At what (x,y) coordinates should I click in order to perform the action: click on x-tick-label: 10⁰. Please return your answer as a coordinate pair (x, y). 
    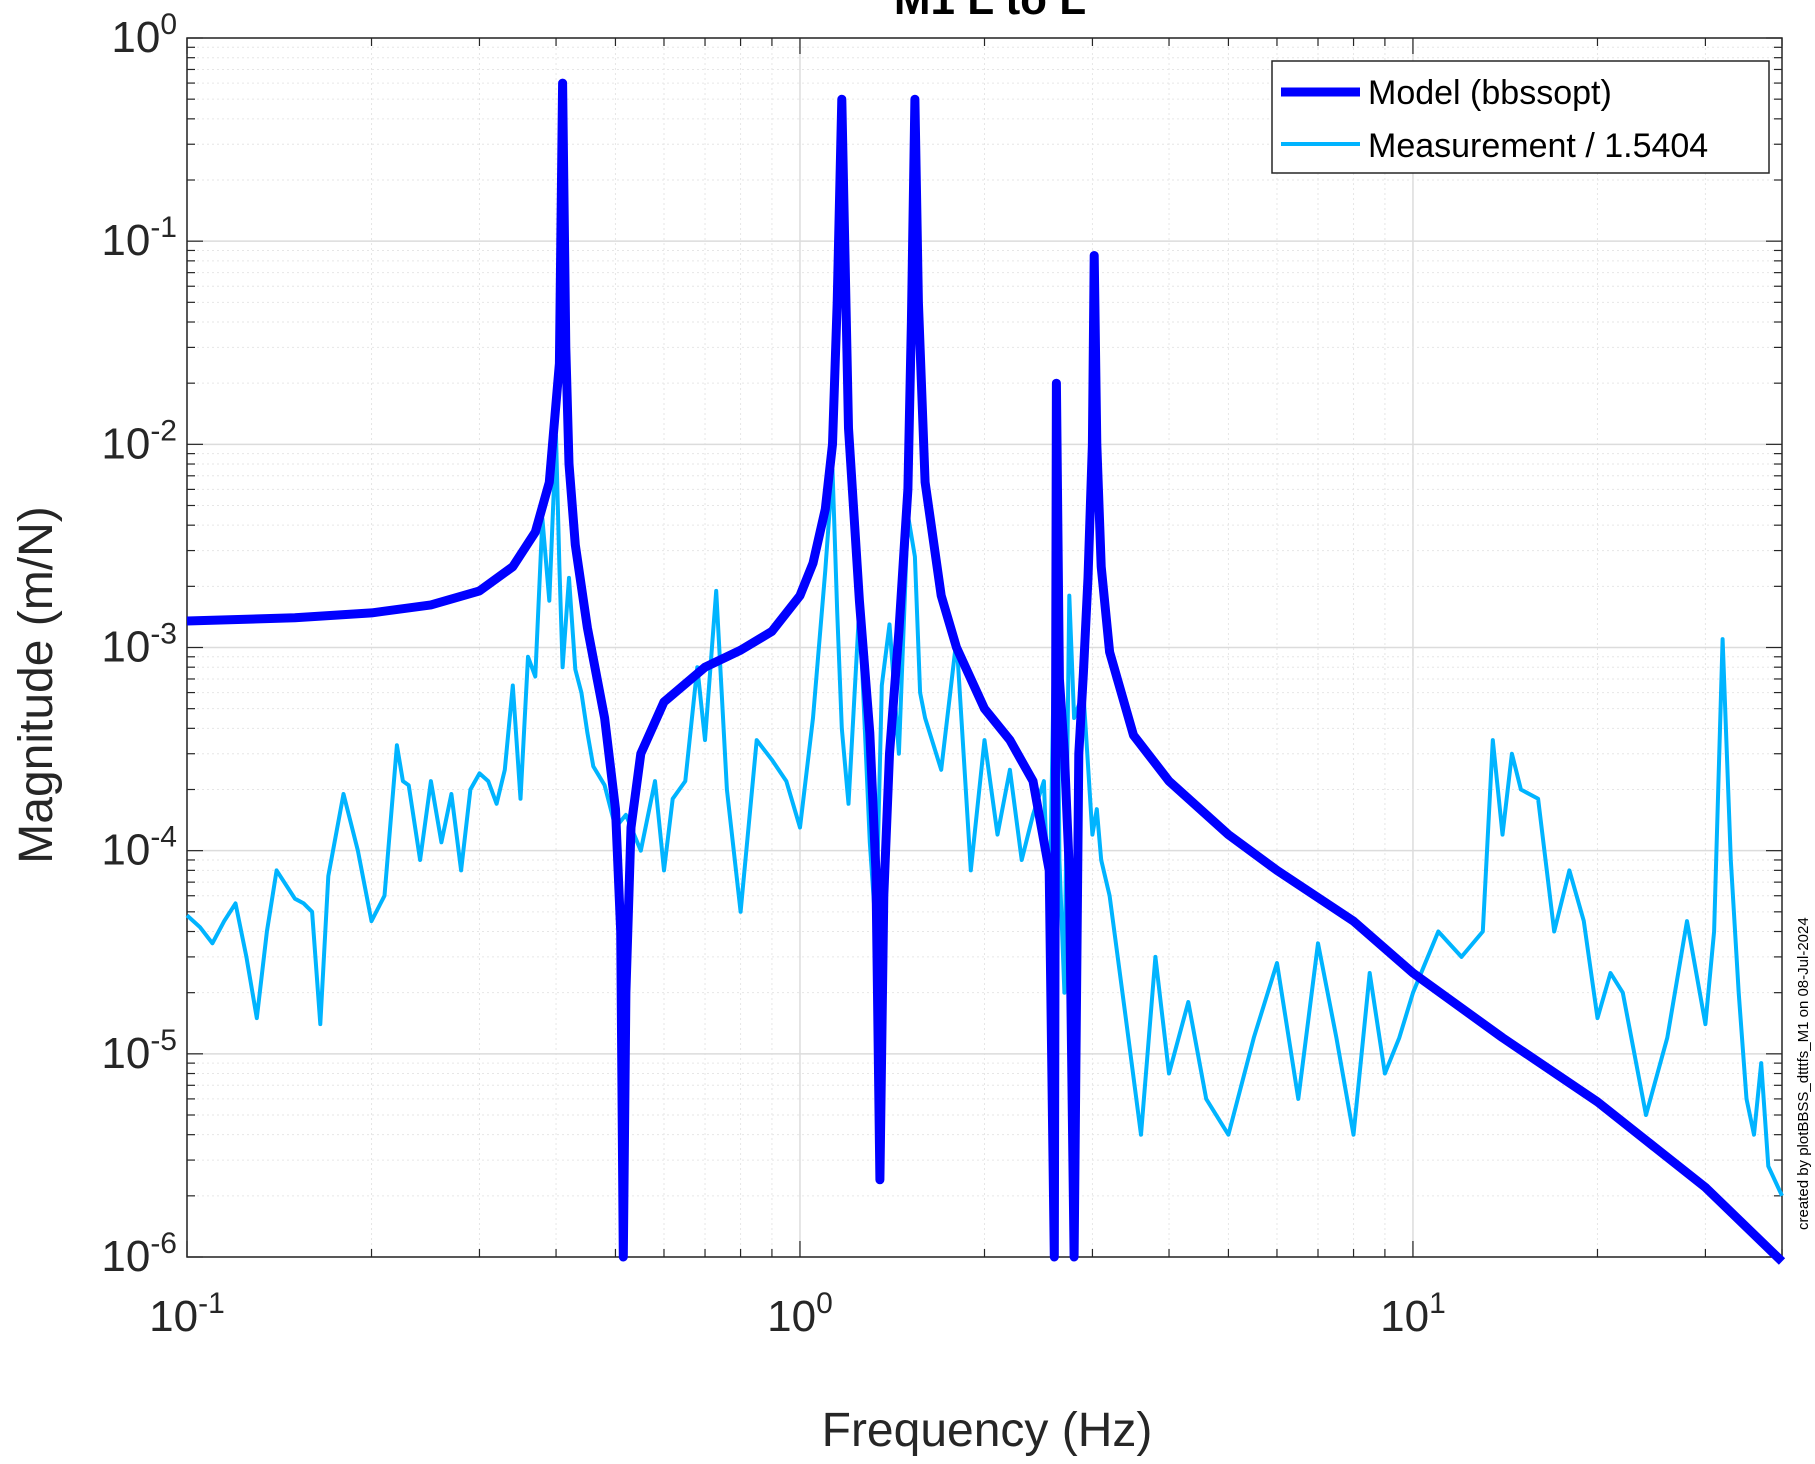
    Looking at the image, I should click on (800, 1314).